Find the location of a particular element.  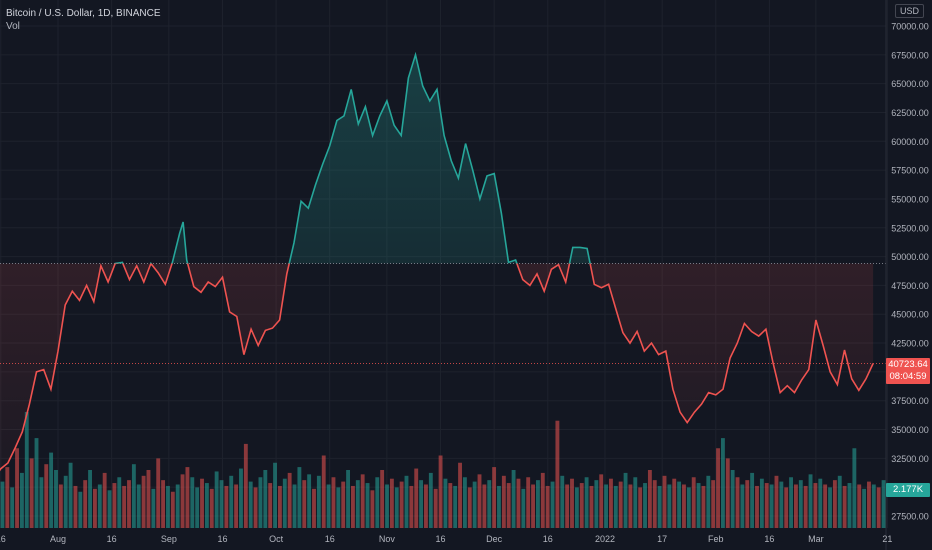

chart-legend: Bitcoin / U.S. Dollar, 1D, BINANCE Vol is located at coordinates (83, 20).